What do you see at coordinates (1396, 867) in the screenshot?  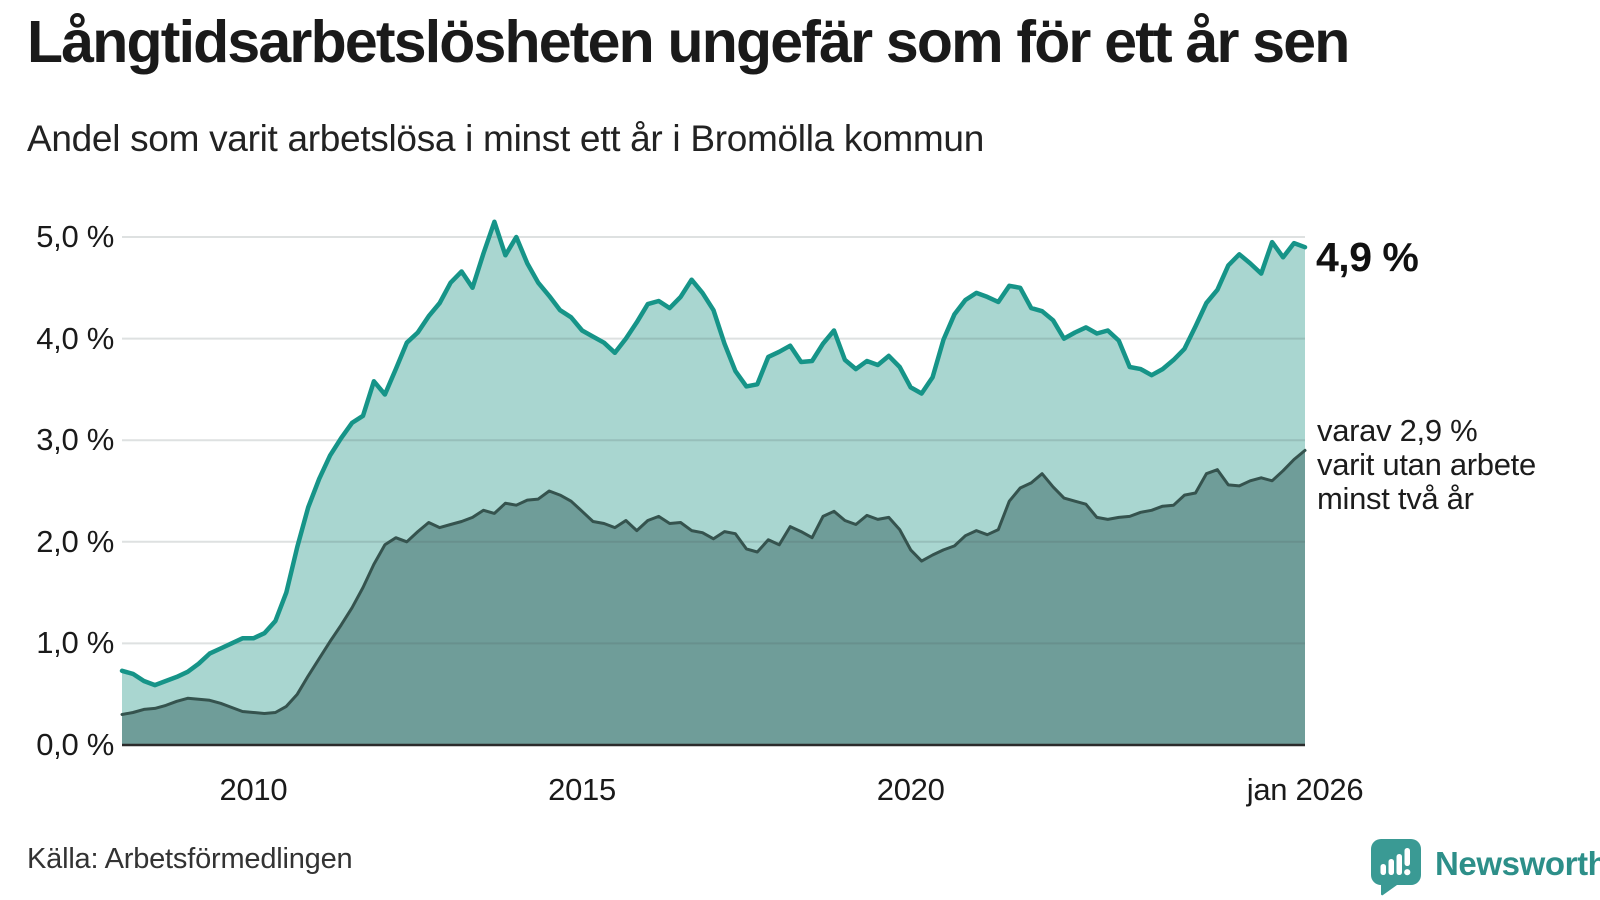 I see `newsworthy-speech-bubble-chart-icon` at bounding box center [1396, 867].